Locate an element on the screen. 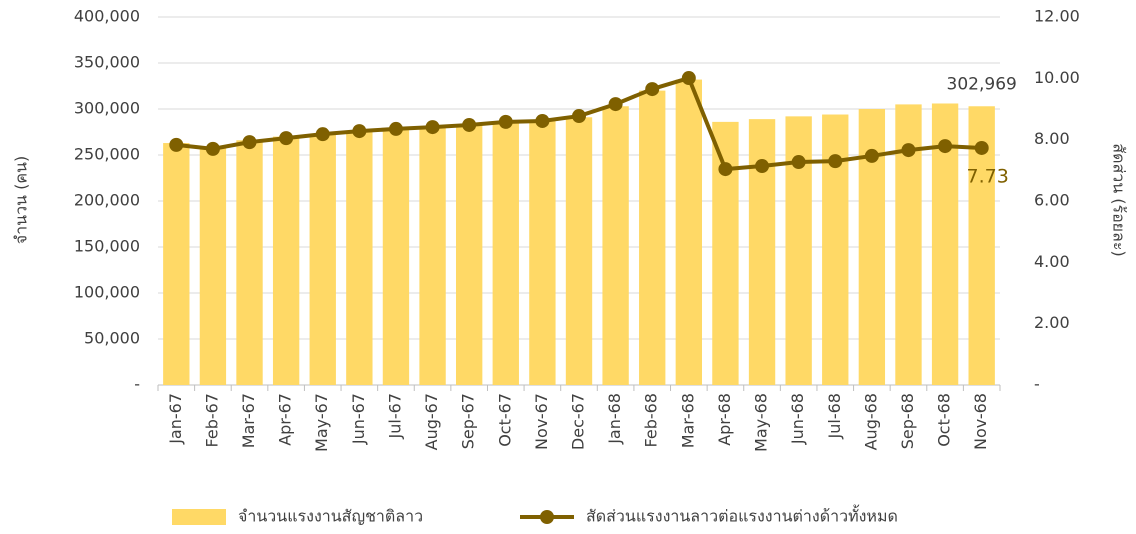  y2-tick-label: 6.00 is located at coordinates (1052, 200).